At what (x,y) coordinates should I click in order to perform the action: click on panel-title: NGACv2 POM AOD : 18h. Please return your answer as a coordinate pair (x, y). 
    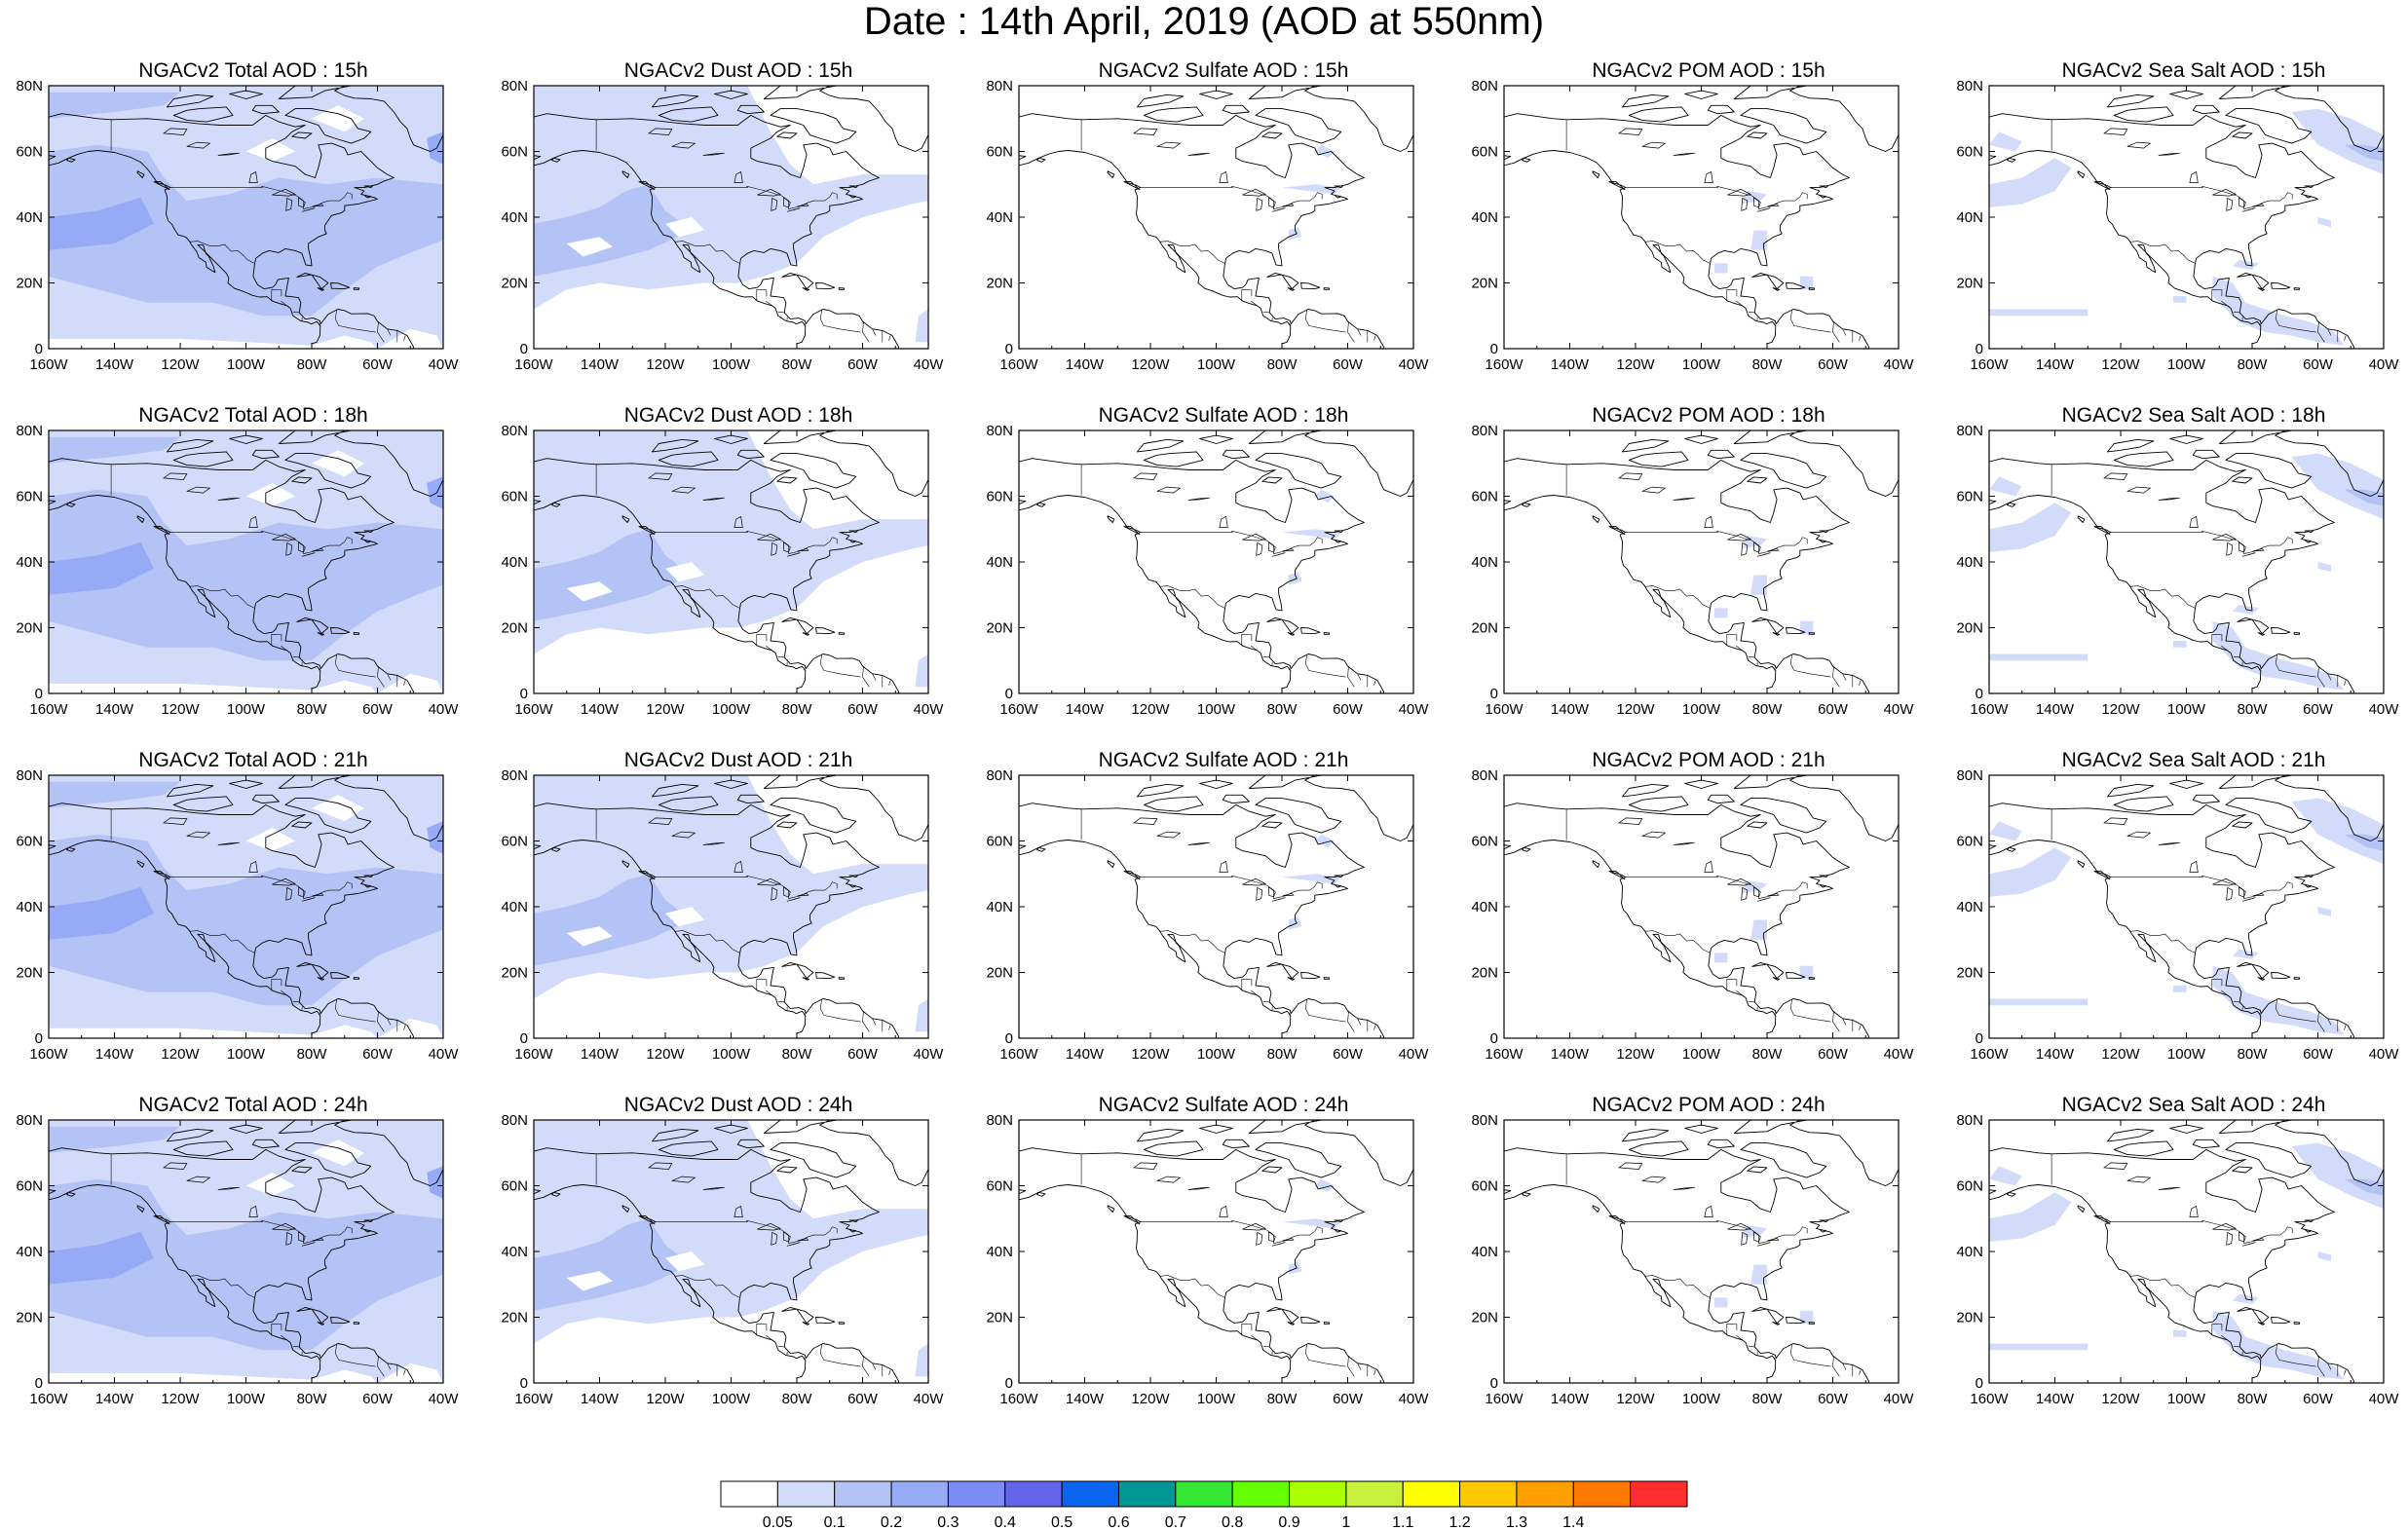
    Looking at the image, I should click on (1708, 415).